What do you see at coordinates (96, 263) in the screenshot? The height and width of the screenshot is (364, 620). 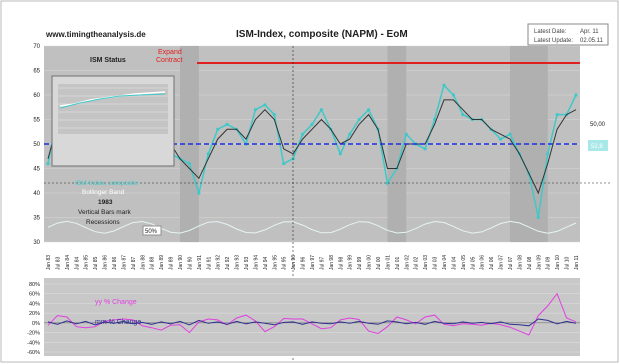 I see `x-tick-label: Jul 85` at bounding box center [96, 263].